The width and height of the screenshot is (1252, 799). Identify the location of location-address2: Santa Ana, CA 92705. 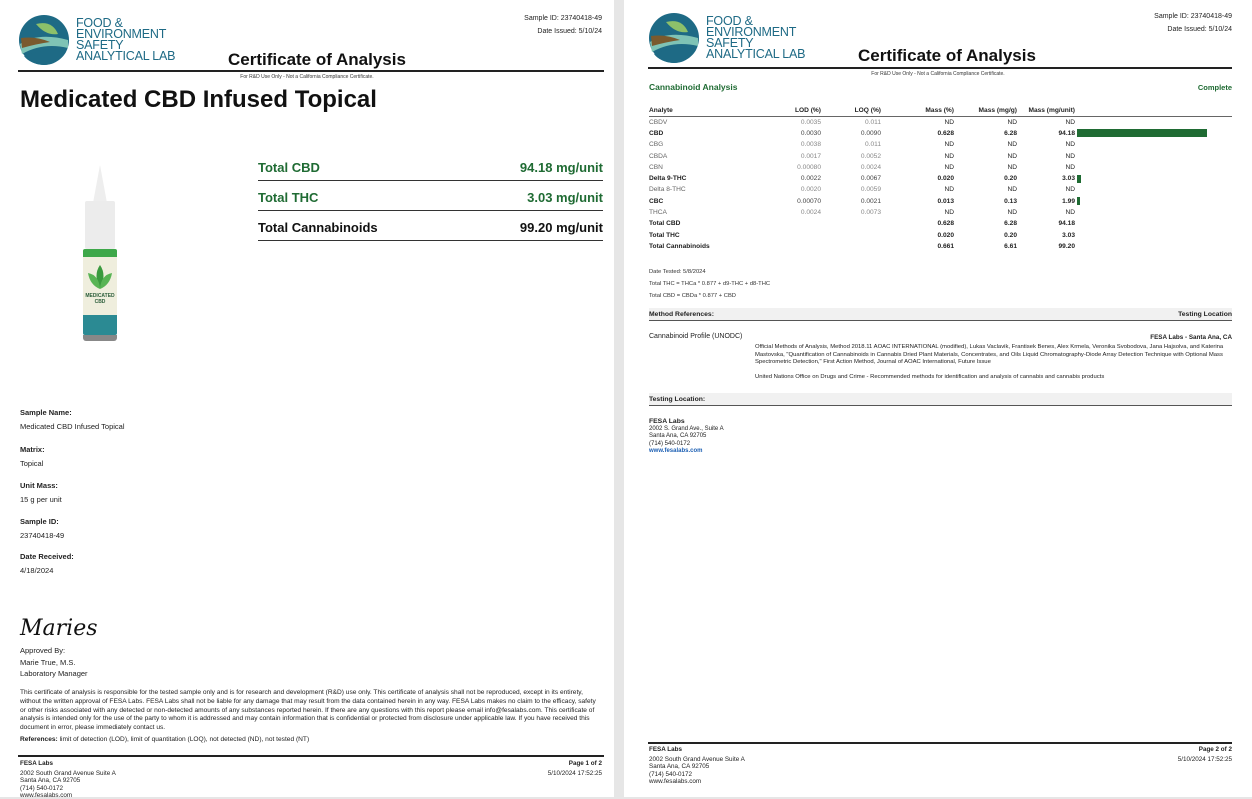
(678, 436).